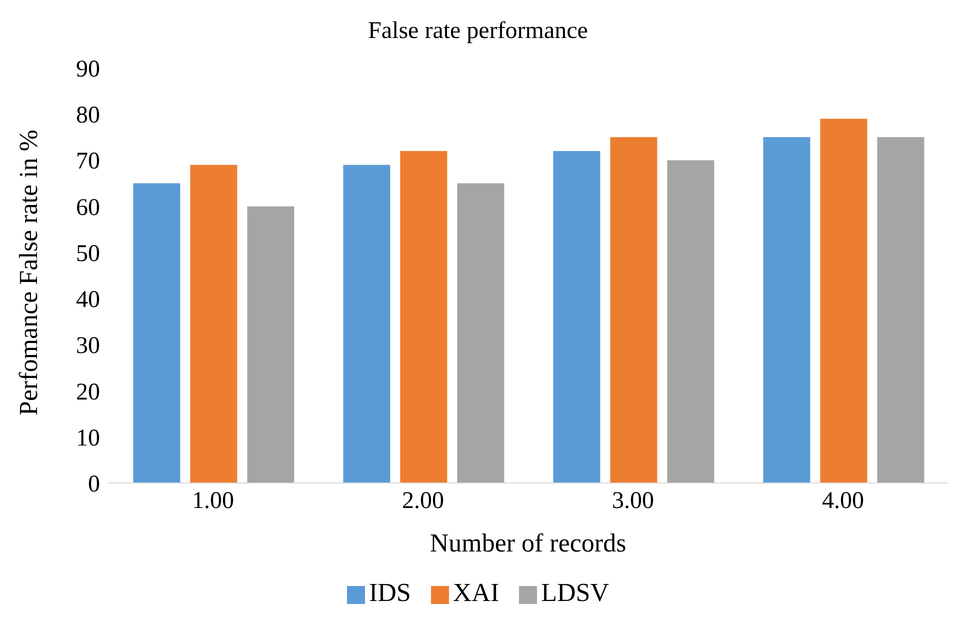 Image resolution: width=956 pixels, height=626 pixels. I want to click on y-tick-label: 10, so click(88, 438).